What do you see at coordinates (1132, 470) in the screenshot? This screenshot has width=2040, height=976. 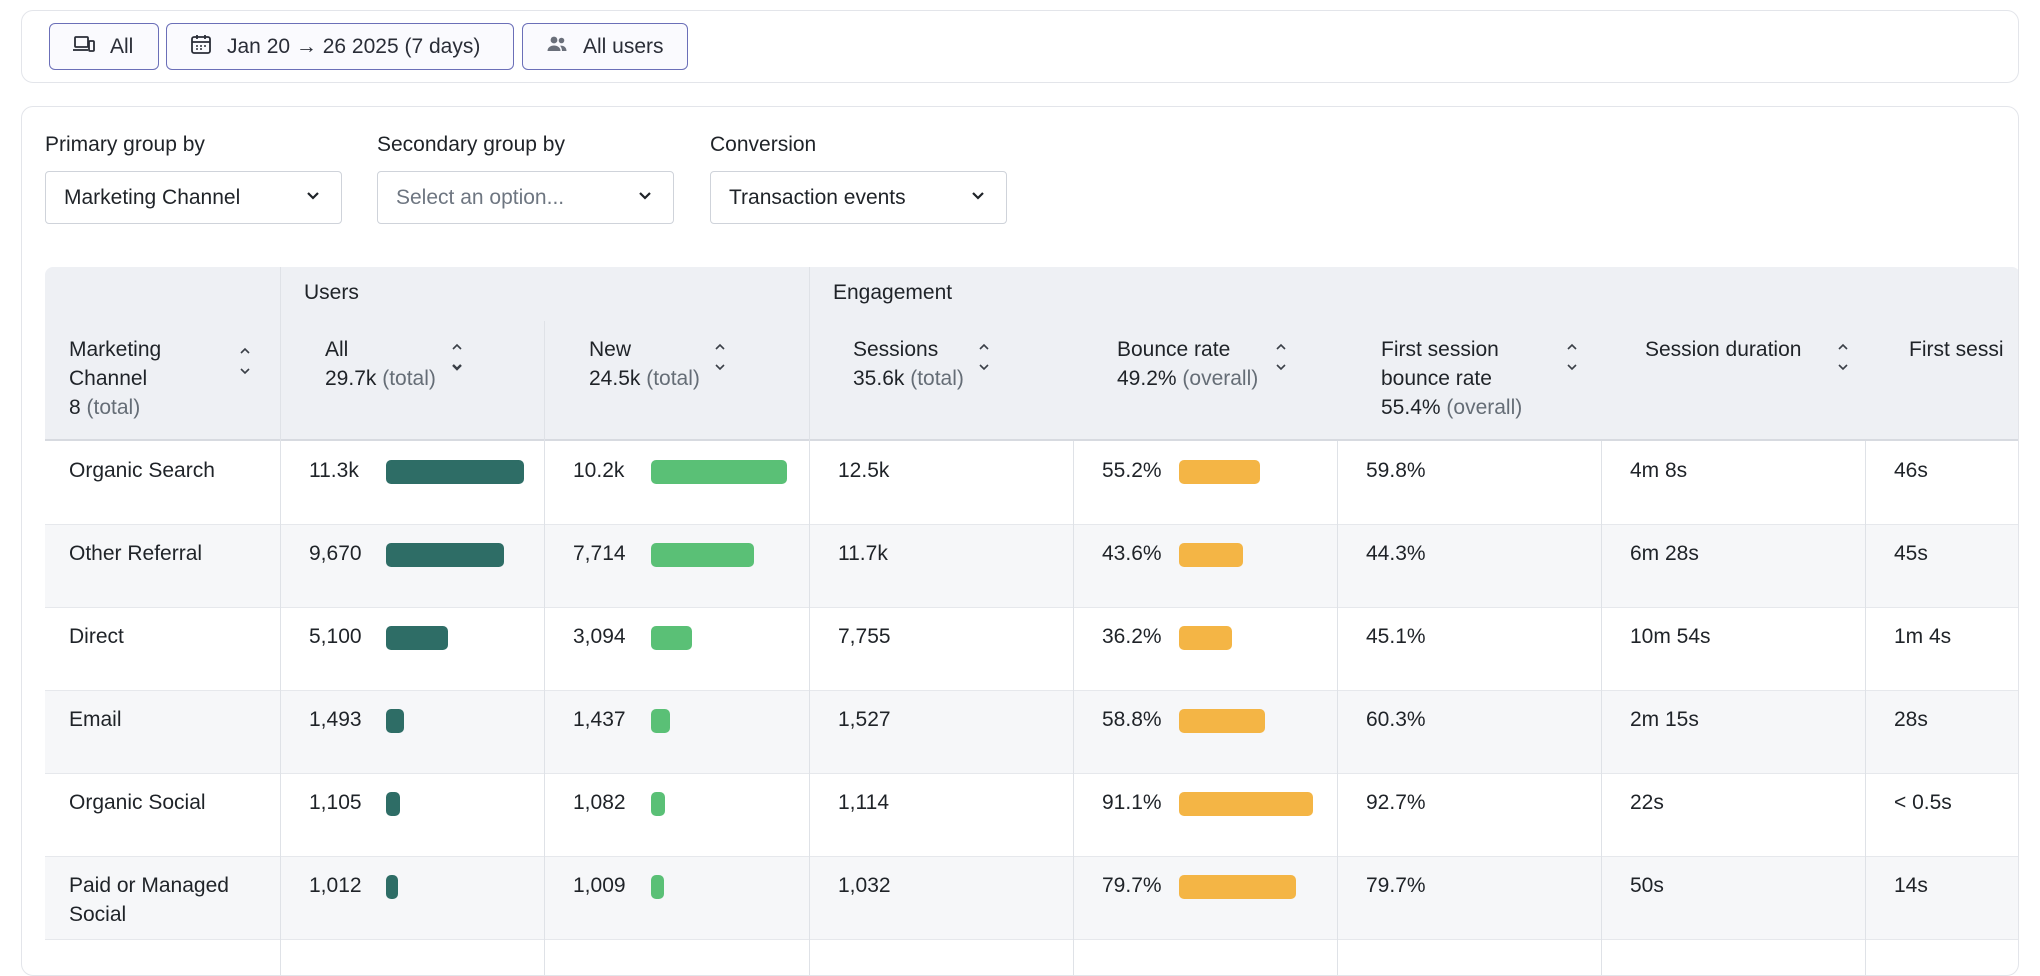 I see `cell-bounce-rate: 55.2%` at bounding box center [1132, 470].